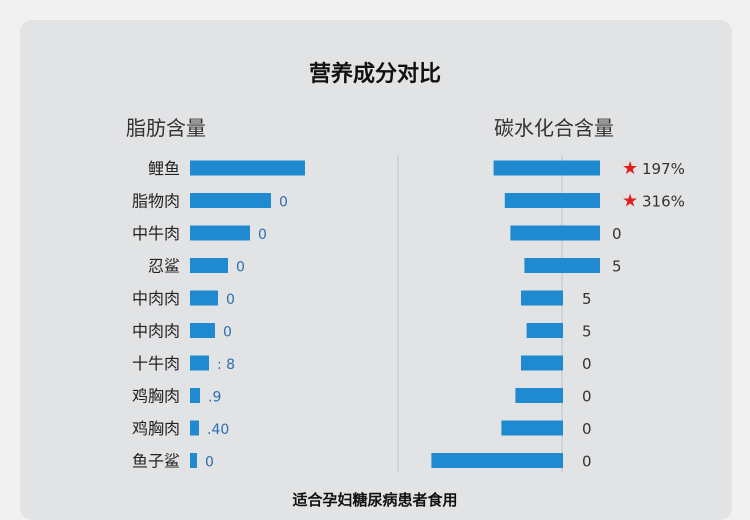 The height and width of the screenshot is (520, 750). Describe the element at coordinates (374, 74) in the screenshot. I see `chart-title: 营养成分对比` at that location.